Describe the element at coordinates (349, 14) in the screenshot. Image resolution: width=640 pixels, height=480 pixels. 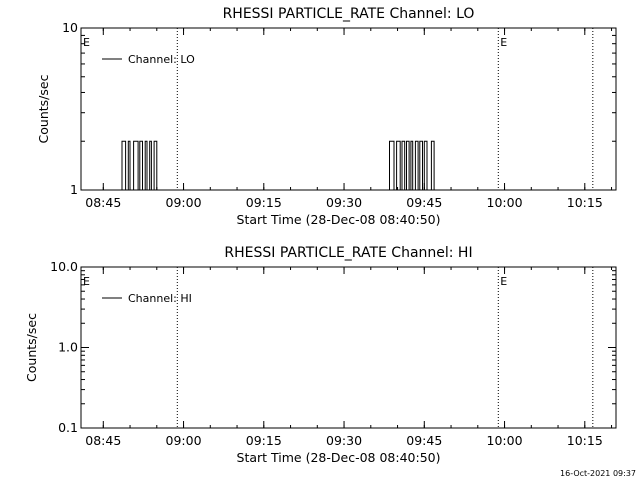
I see `chart-title: RHESSI PARTICLE_RATE Channel: LO` at that location.